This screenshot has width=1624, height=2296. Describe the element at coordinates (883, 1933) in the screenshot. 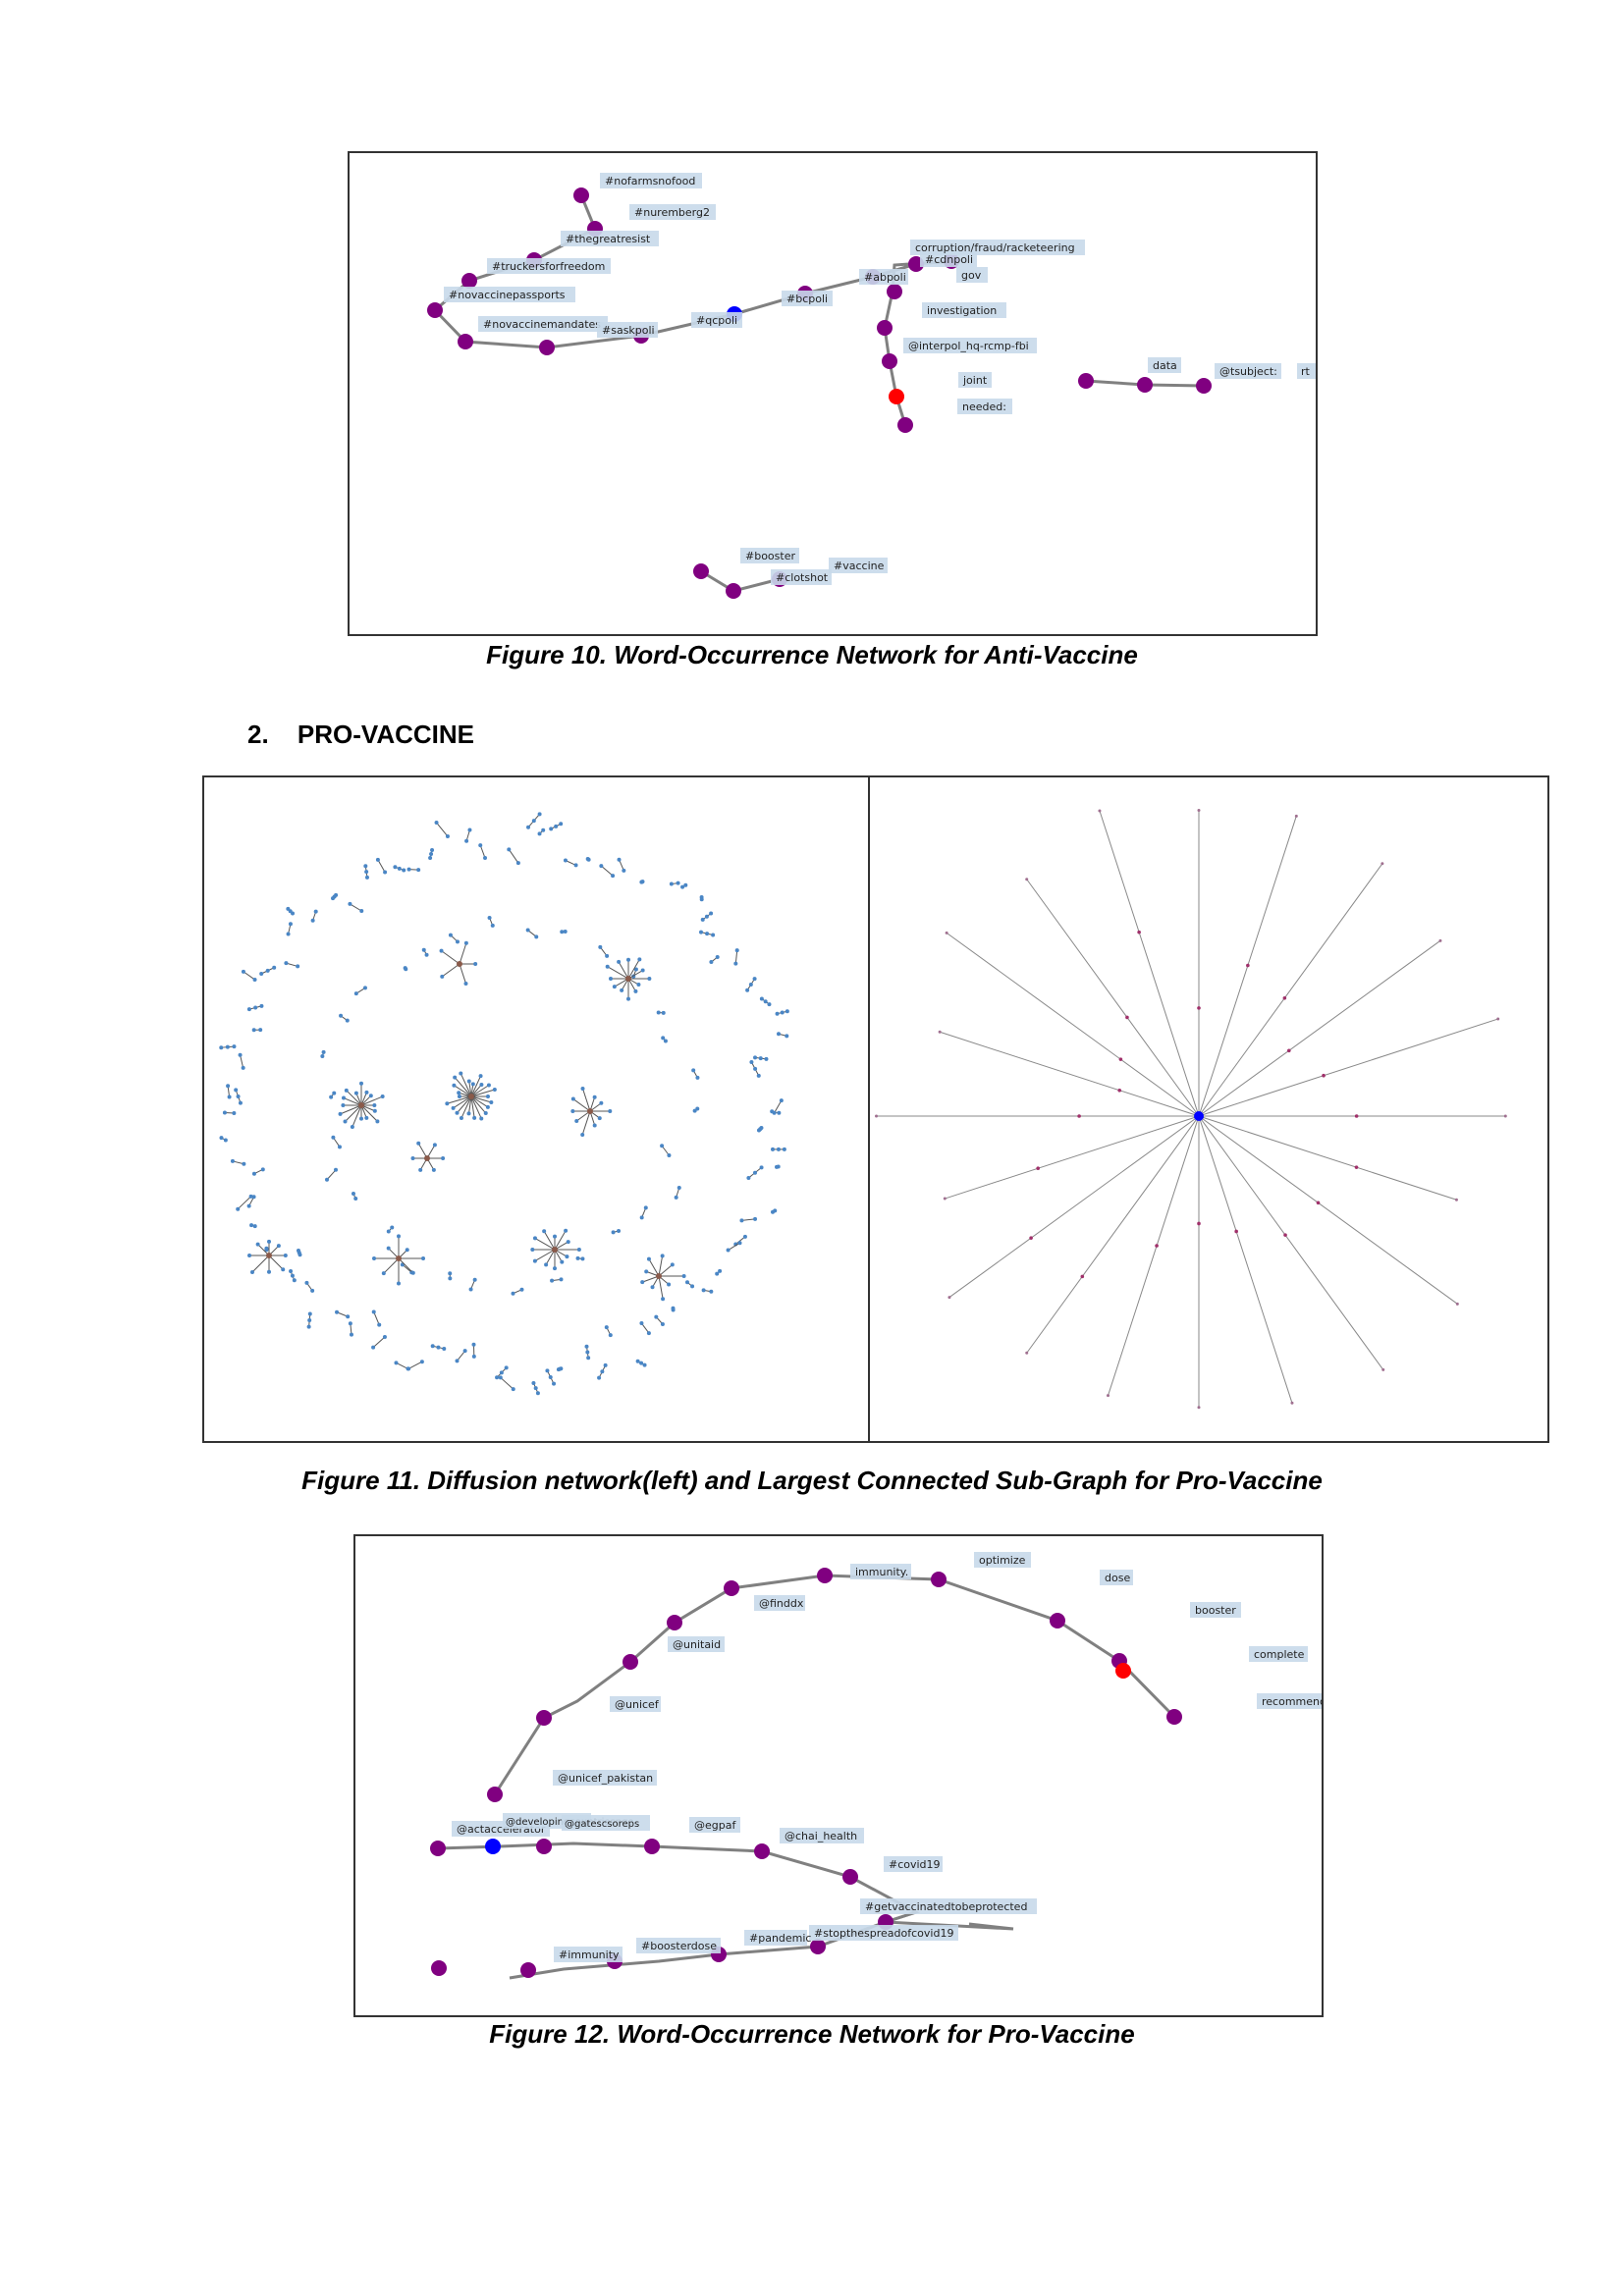

I see `node-label: #stopthespreadofcovid19` at that location.